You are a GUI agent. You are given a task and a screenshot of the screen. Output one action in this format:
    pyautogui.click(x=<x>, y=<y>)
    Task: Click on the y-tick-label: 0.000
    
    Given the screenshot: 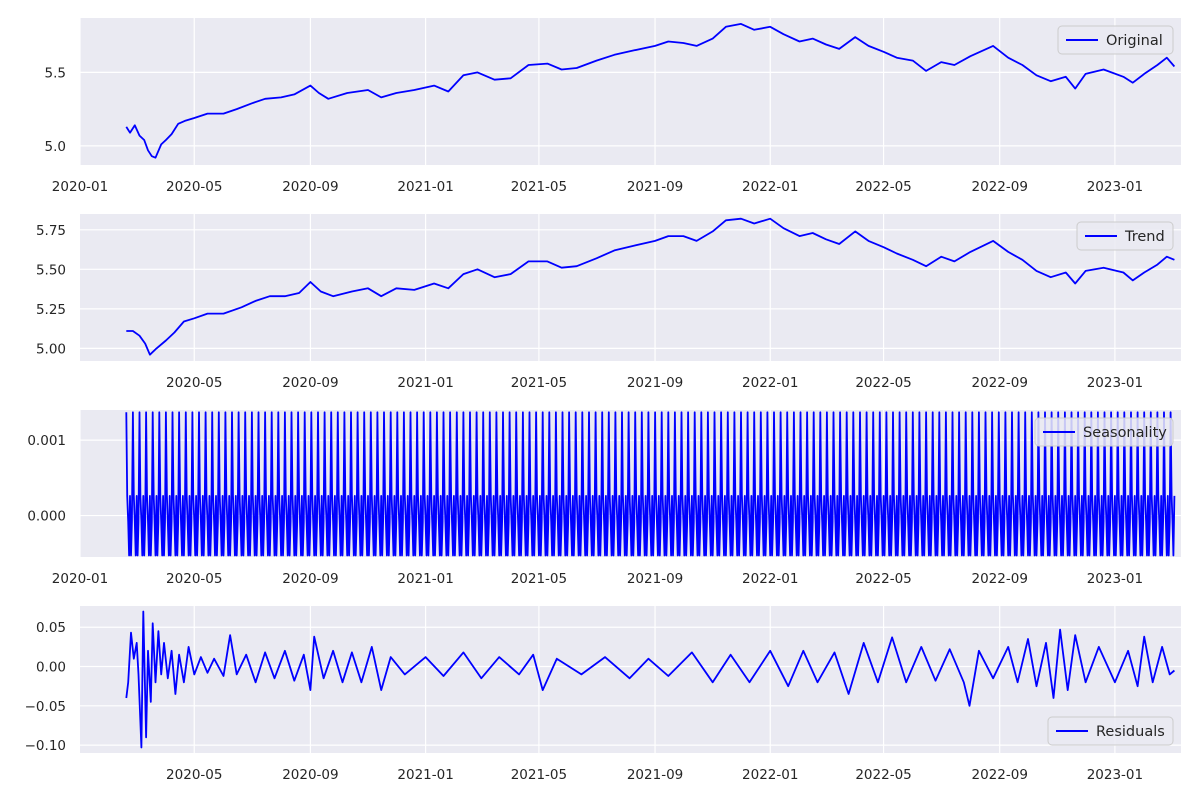 What is the action you would take?
    pyautogui.click(x=46, y=517)
    